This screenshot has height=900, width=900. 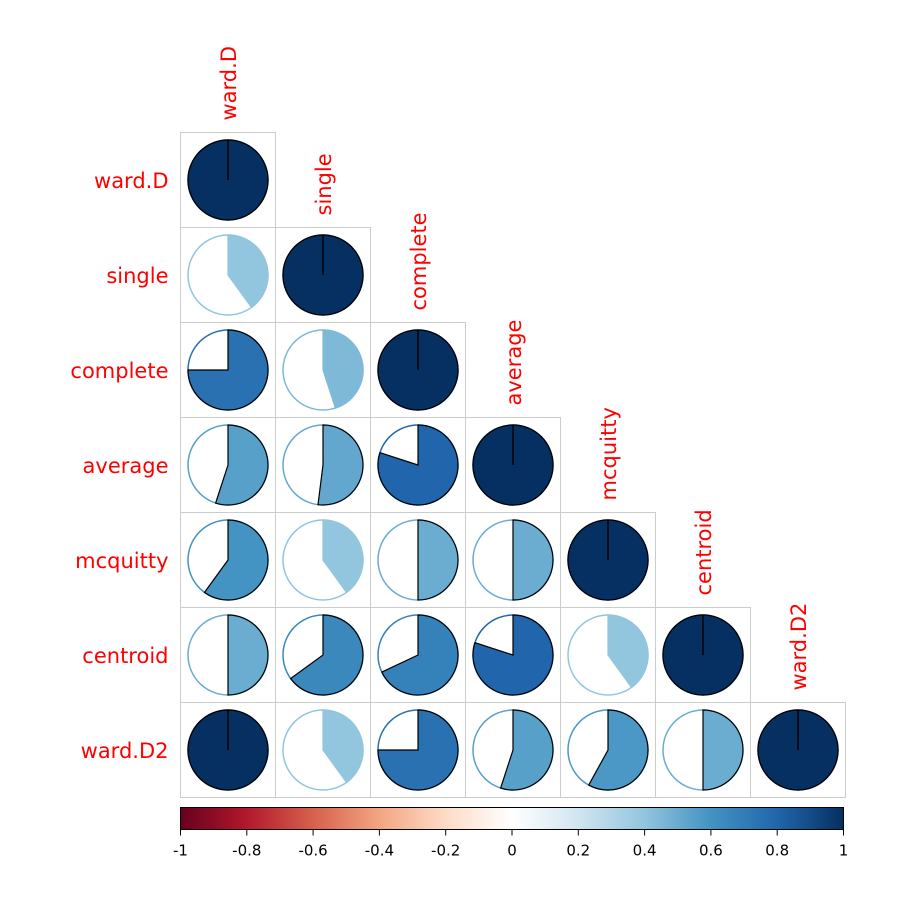 I want to click on cell-average-complete, so click(x=418, y=465).